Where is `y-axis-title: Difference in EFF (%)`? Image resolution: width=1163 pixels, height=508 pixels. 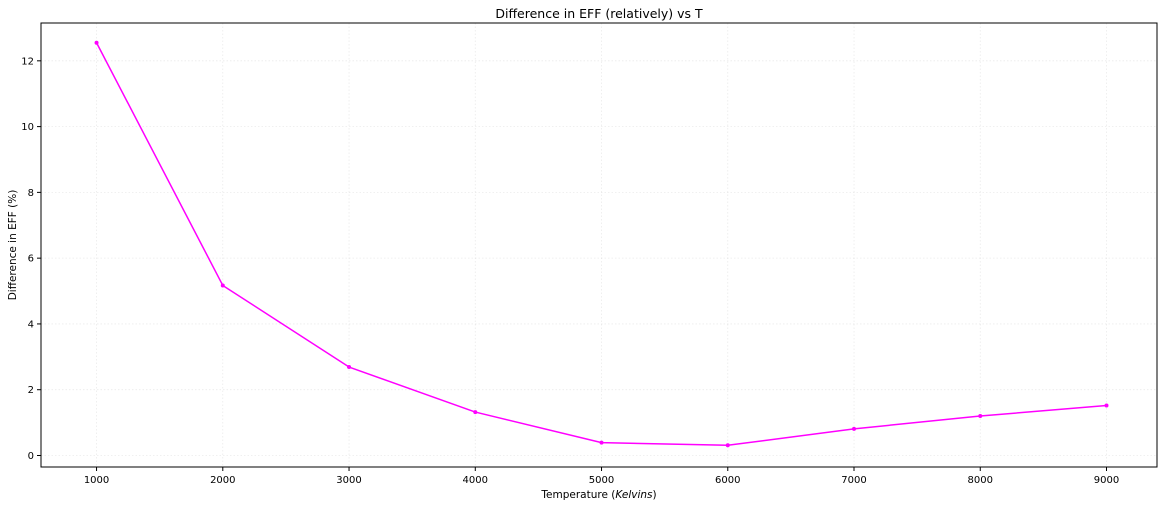
y-axis-title: Difference in EFF (%) is located at coordinates (13, 245).